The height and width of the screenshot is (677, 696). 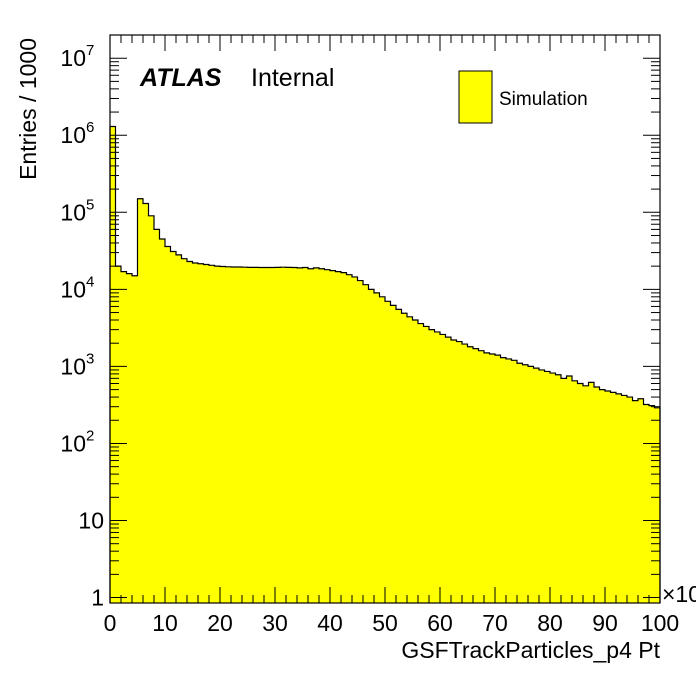 I want to click on y-axis-title: Entries / 1000, so click(x=28, y=109).